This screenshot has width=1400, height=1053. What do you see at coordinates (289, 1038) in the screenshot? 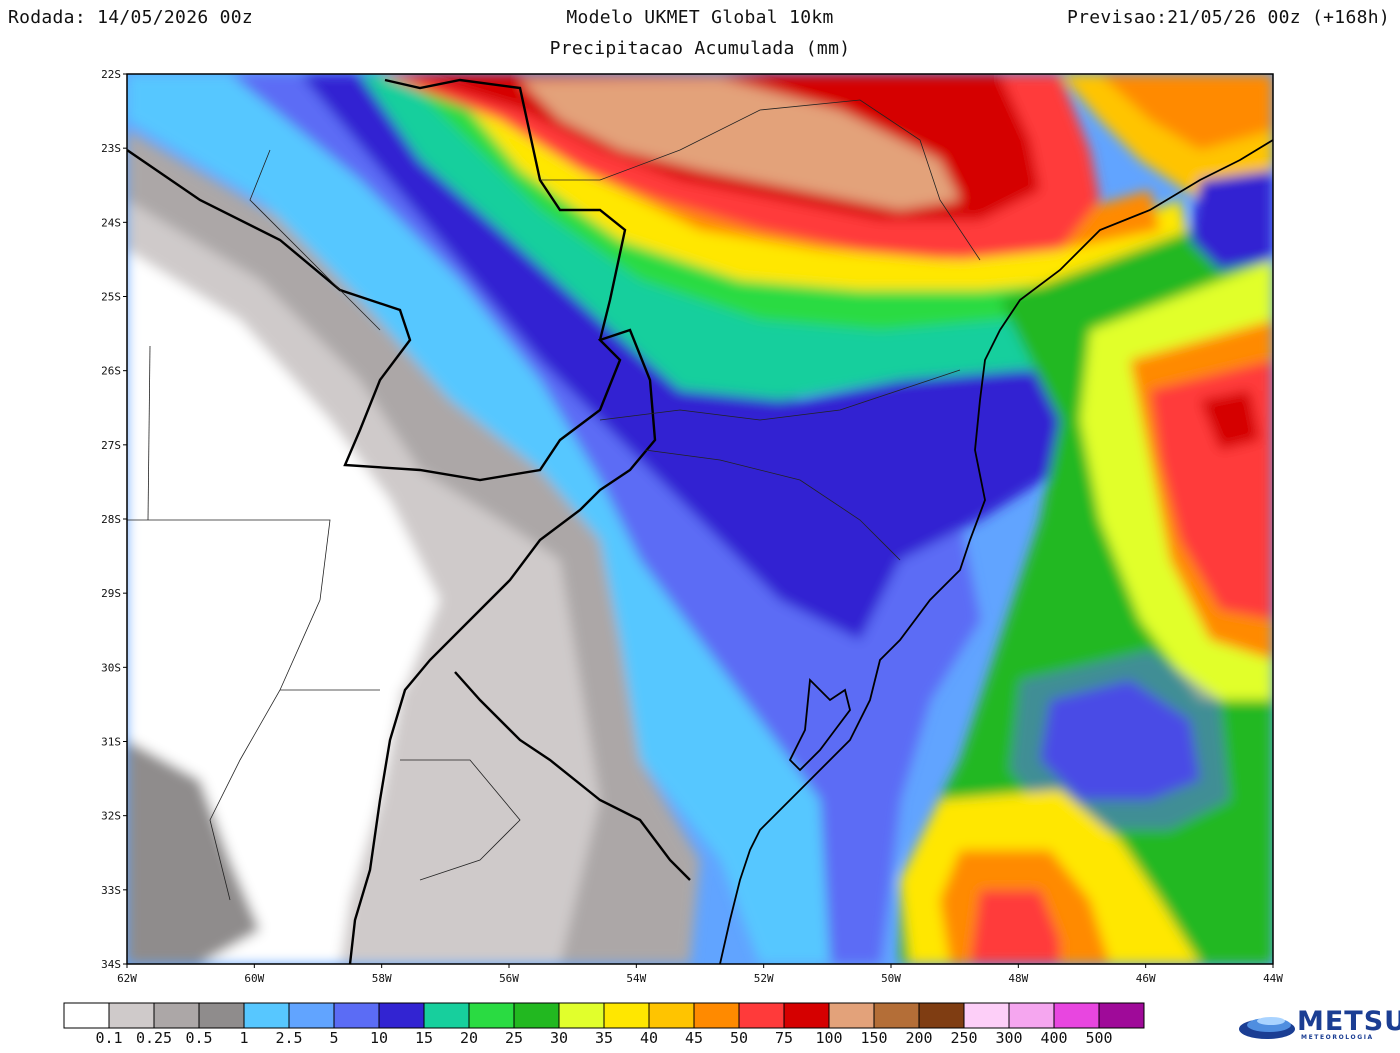
I see `colorbar-label: 2.5` at bounding box center [289, 1038].